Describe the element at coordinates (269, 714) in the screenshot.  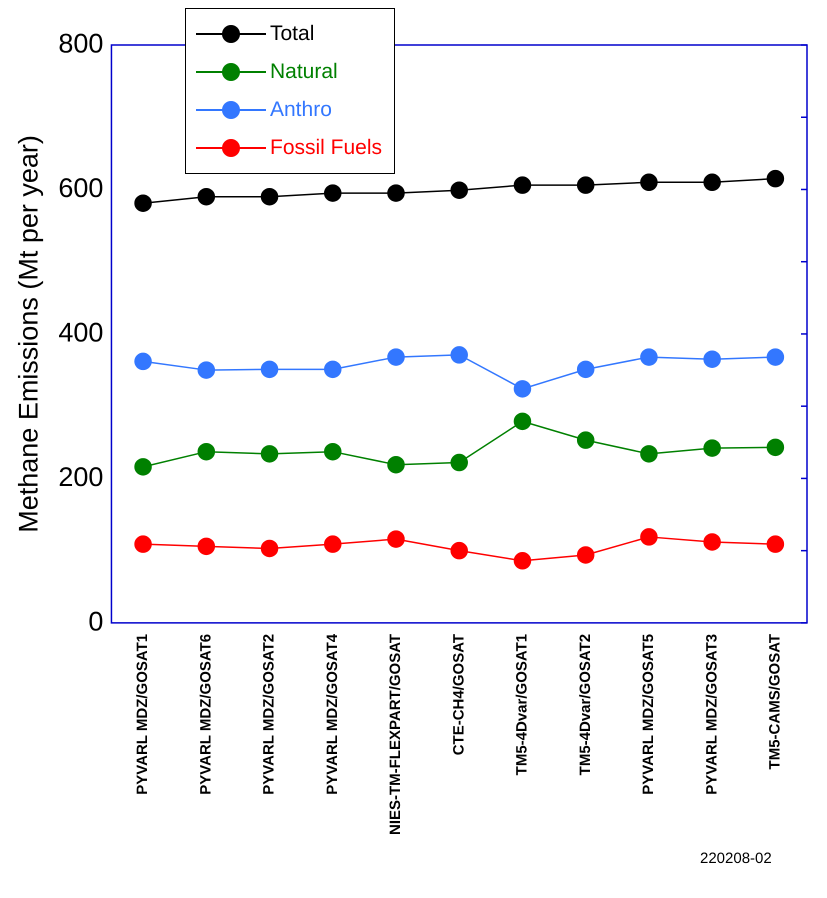
I see `x-tick-label: PYVARL MDZ/GOSAT2` at that location.